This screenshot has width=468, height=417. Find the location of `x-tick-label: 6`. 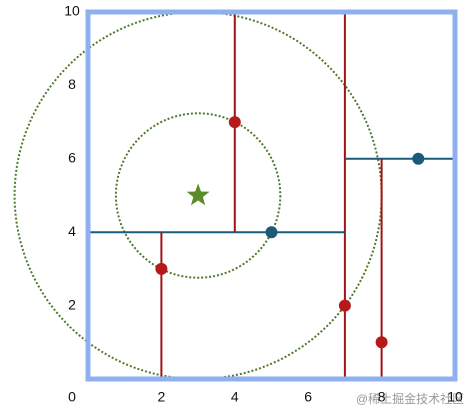

x-tick-label: 6 is located at coordinates (308, 397).